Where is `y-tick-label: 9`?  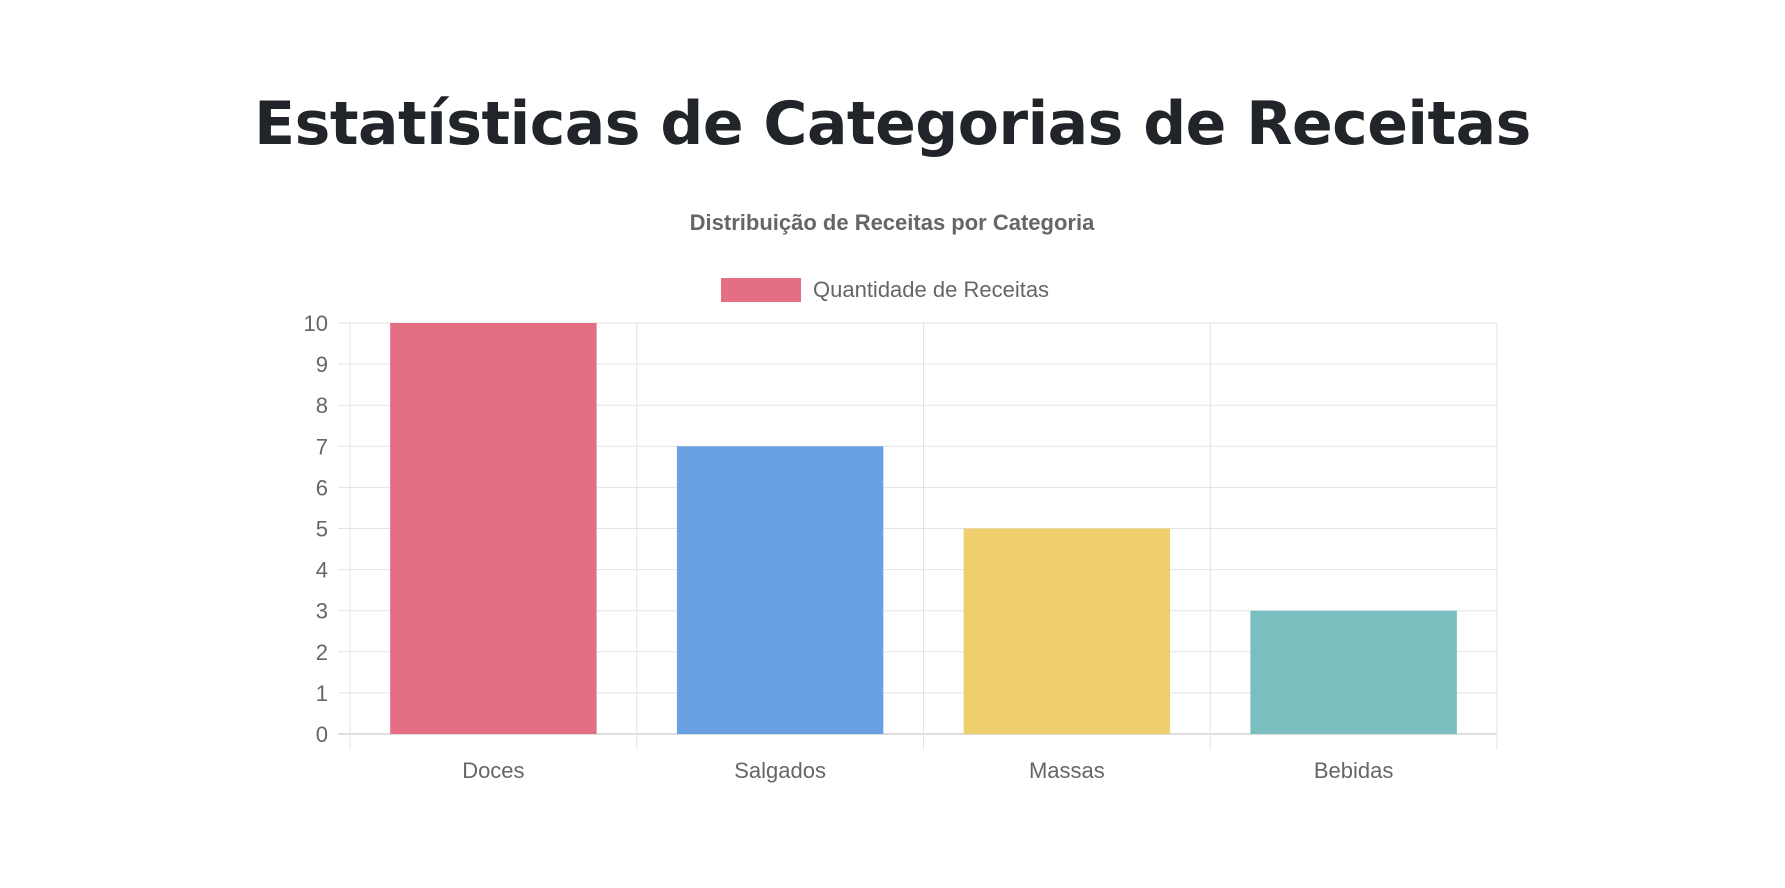 y-tick-label: 9 is located at coordinates (322, 364).